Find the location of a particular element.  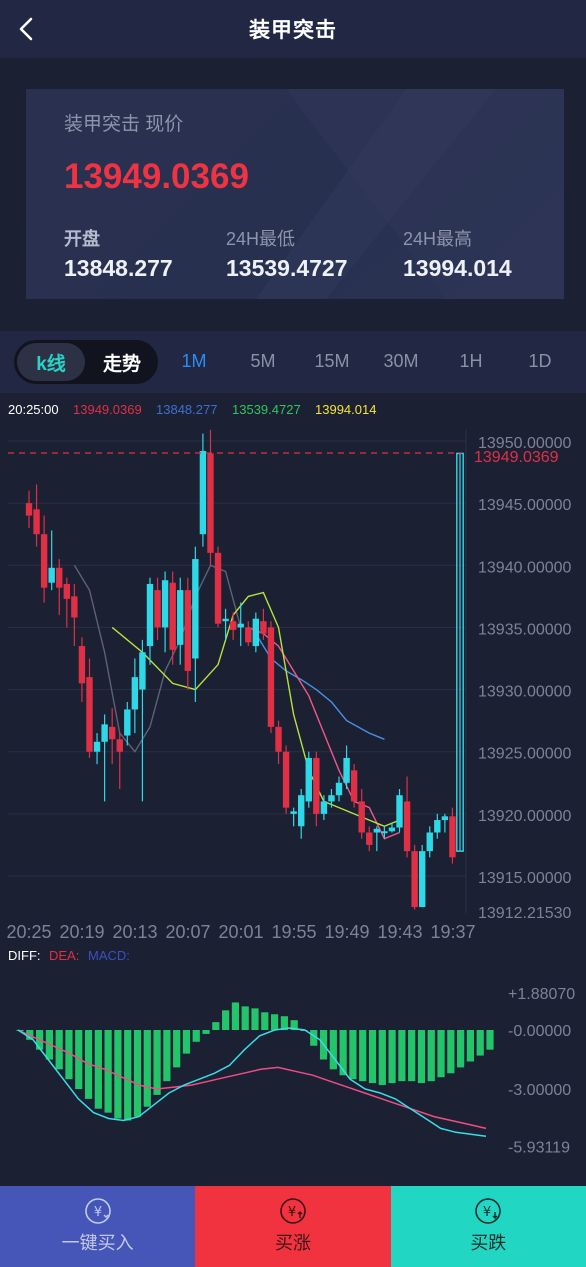

current-price-value: 13949.0369 is located at coordinates (156, 176).